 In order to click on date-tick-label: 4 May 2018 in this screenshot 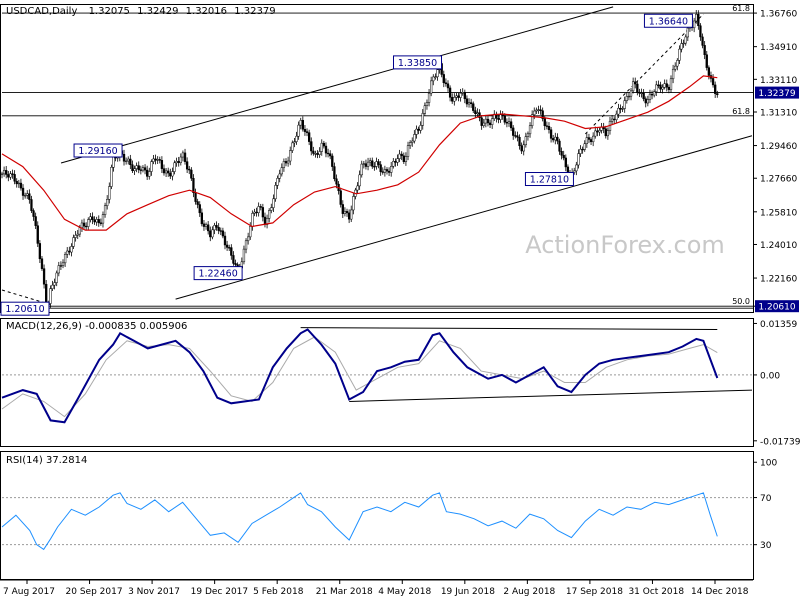, I will do `click(404, 592)`.